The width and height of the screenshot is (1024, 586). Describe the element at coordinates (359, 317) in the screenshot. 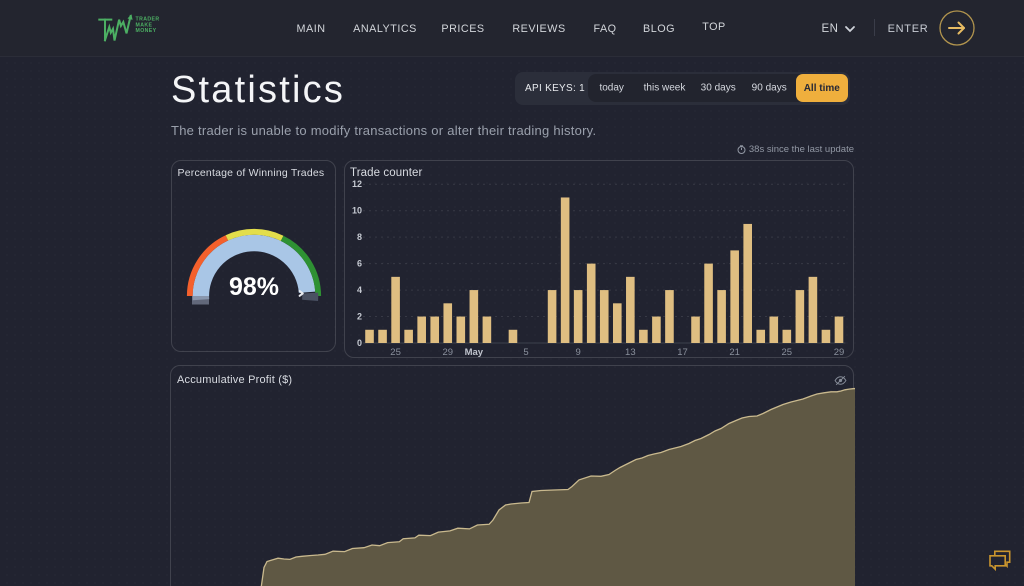

I see `svg-text: 2` at that location.